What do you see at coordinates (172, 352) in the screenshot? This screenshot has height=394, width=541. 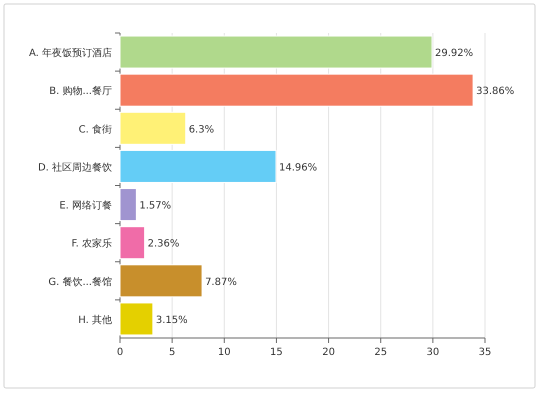 I see `x-tick-label: 5` at bounding box center [172, 352].